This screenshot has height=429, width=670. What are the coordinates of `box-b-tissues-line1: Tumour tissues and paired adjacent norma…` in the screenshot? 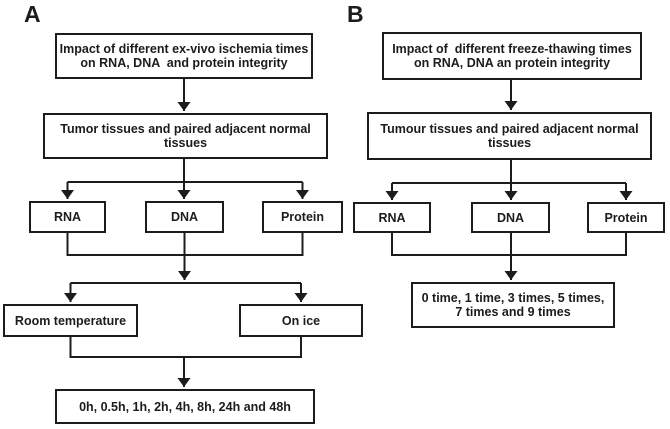 It's located at (509, 129).